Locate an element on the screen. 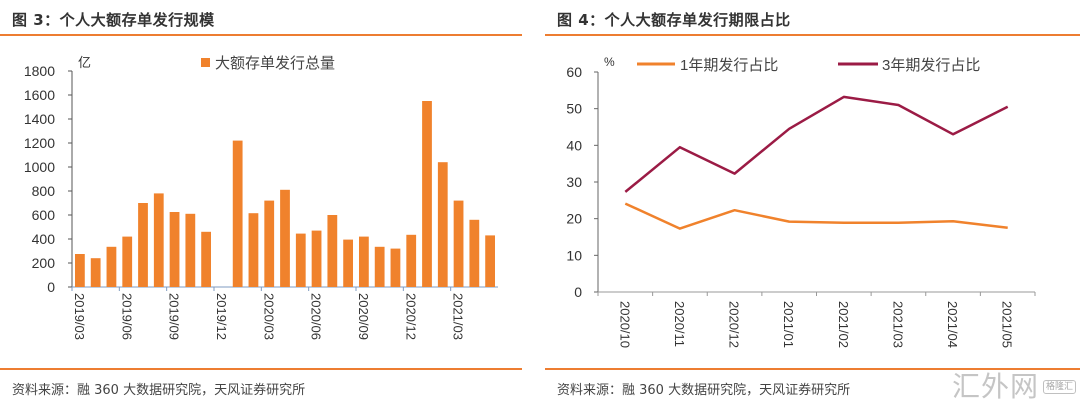 The height and width of the screenshot is (408, 1080). figure-4-source: 资料来源：融 360 大数据研究院，天风证券研究所 is located at coordinates (704, 390).